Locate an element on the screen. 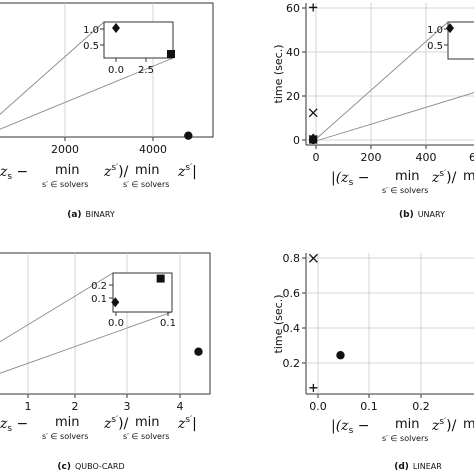 The image size is (474, 474). binary-inset-square-marker is located at coordinates (171, 54).